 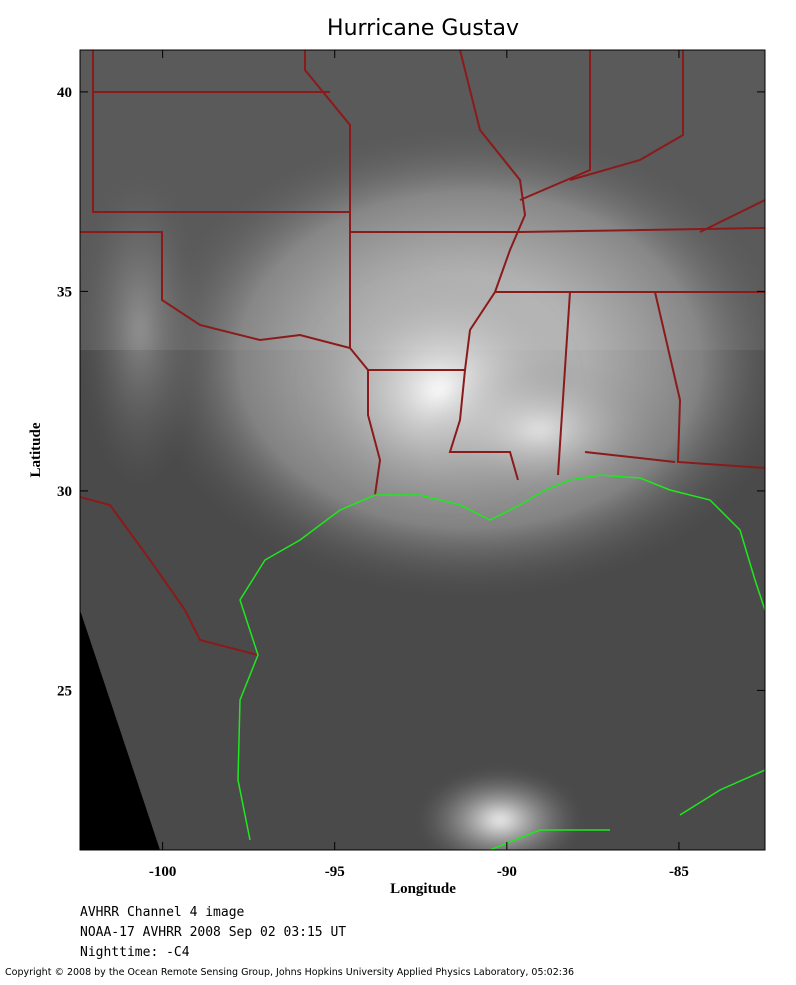 I want to click on caption-line: NOAA-17 AVHRR 2008 Sep 02 03:15 UT, so click(x=213, y=932).